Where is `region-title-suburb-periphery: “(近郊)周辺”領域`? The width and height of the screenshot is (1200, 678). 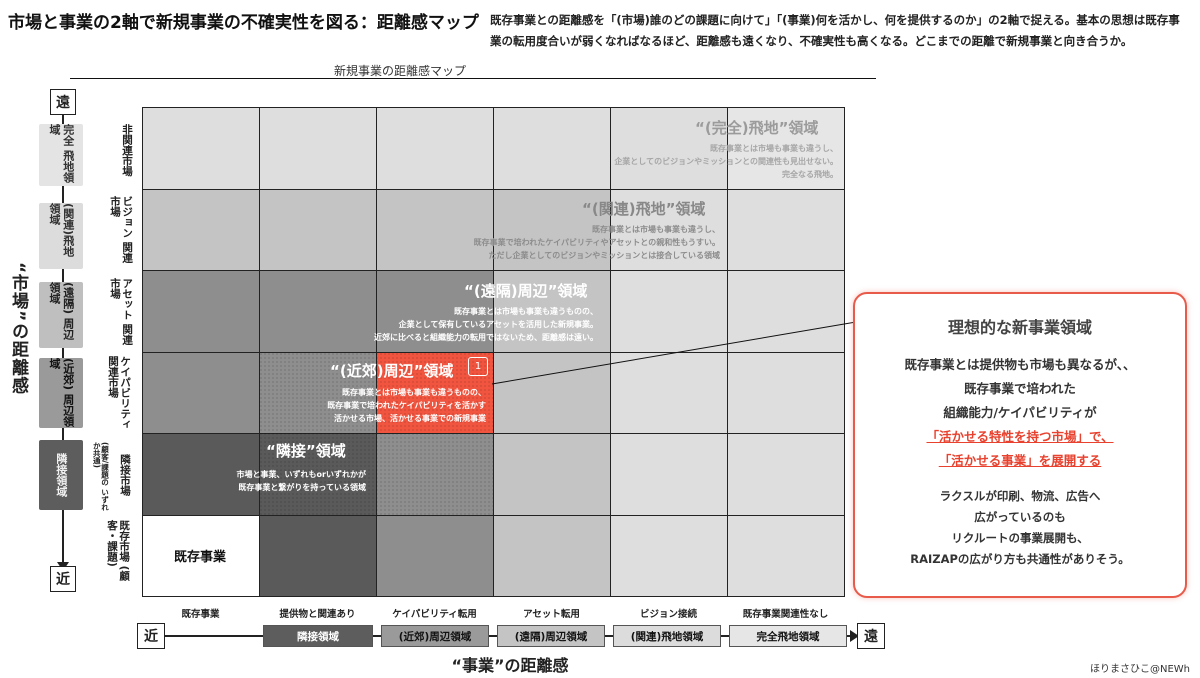 region-title-suburb-periphery: “(近郊)周辺”領域 is located at coordinates (392, 371).